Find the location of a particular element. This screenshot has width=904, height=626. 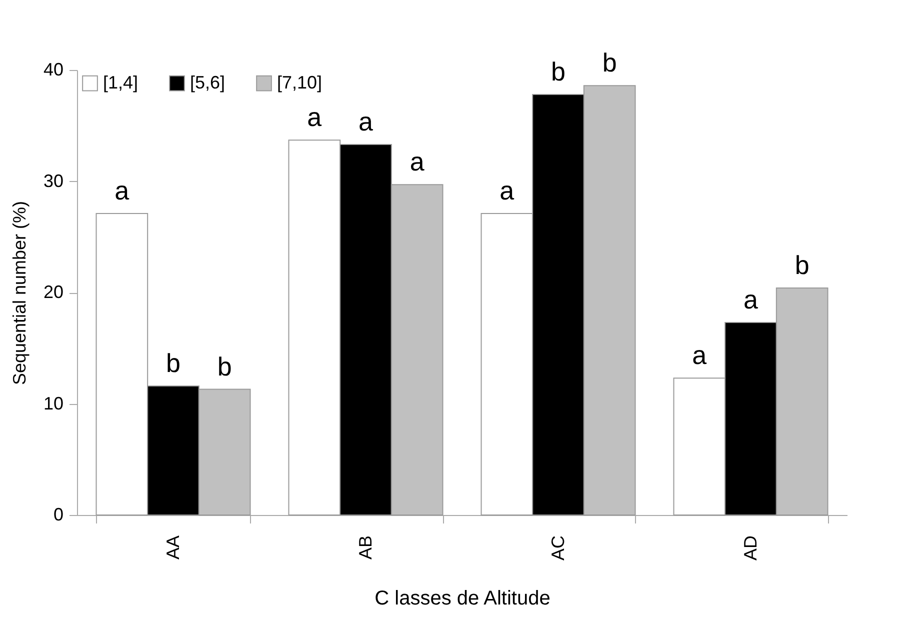

x-tick-label: AB is located at coordinates (365, 548).